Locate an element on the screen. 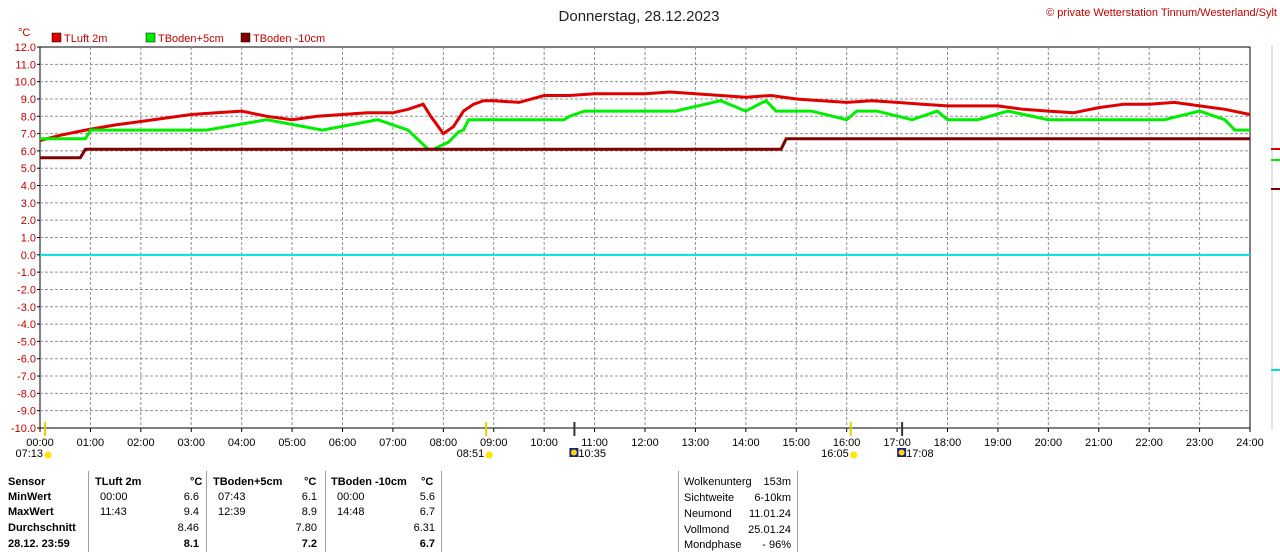 The height and width of the screenshot is (552, 1280). x-tick-label: 18:00 is located at coordinates (948, 443).